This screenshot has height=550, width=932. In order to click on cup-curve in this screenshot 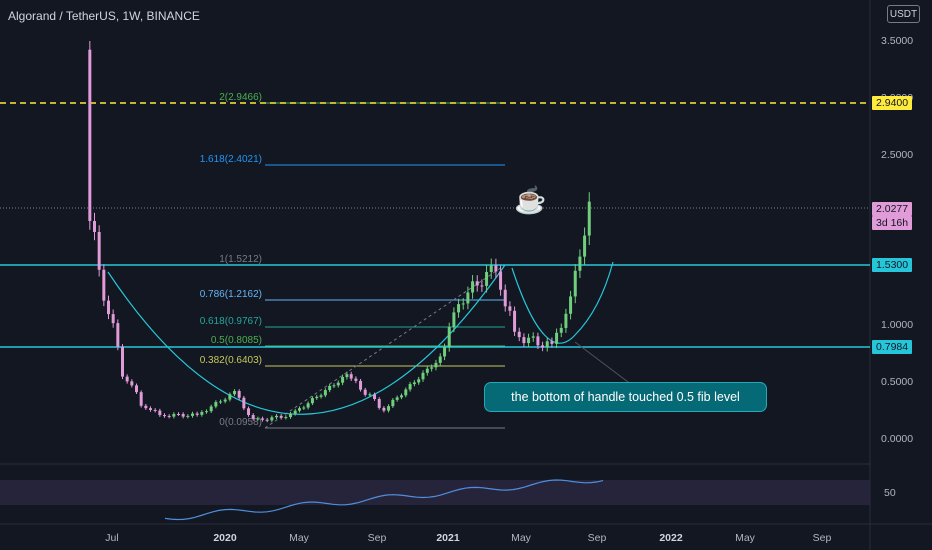, I will do `click(306, 339)`.